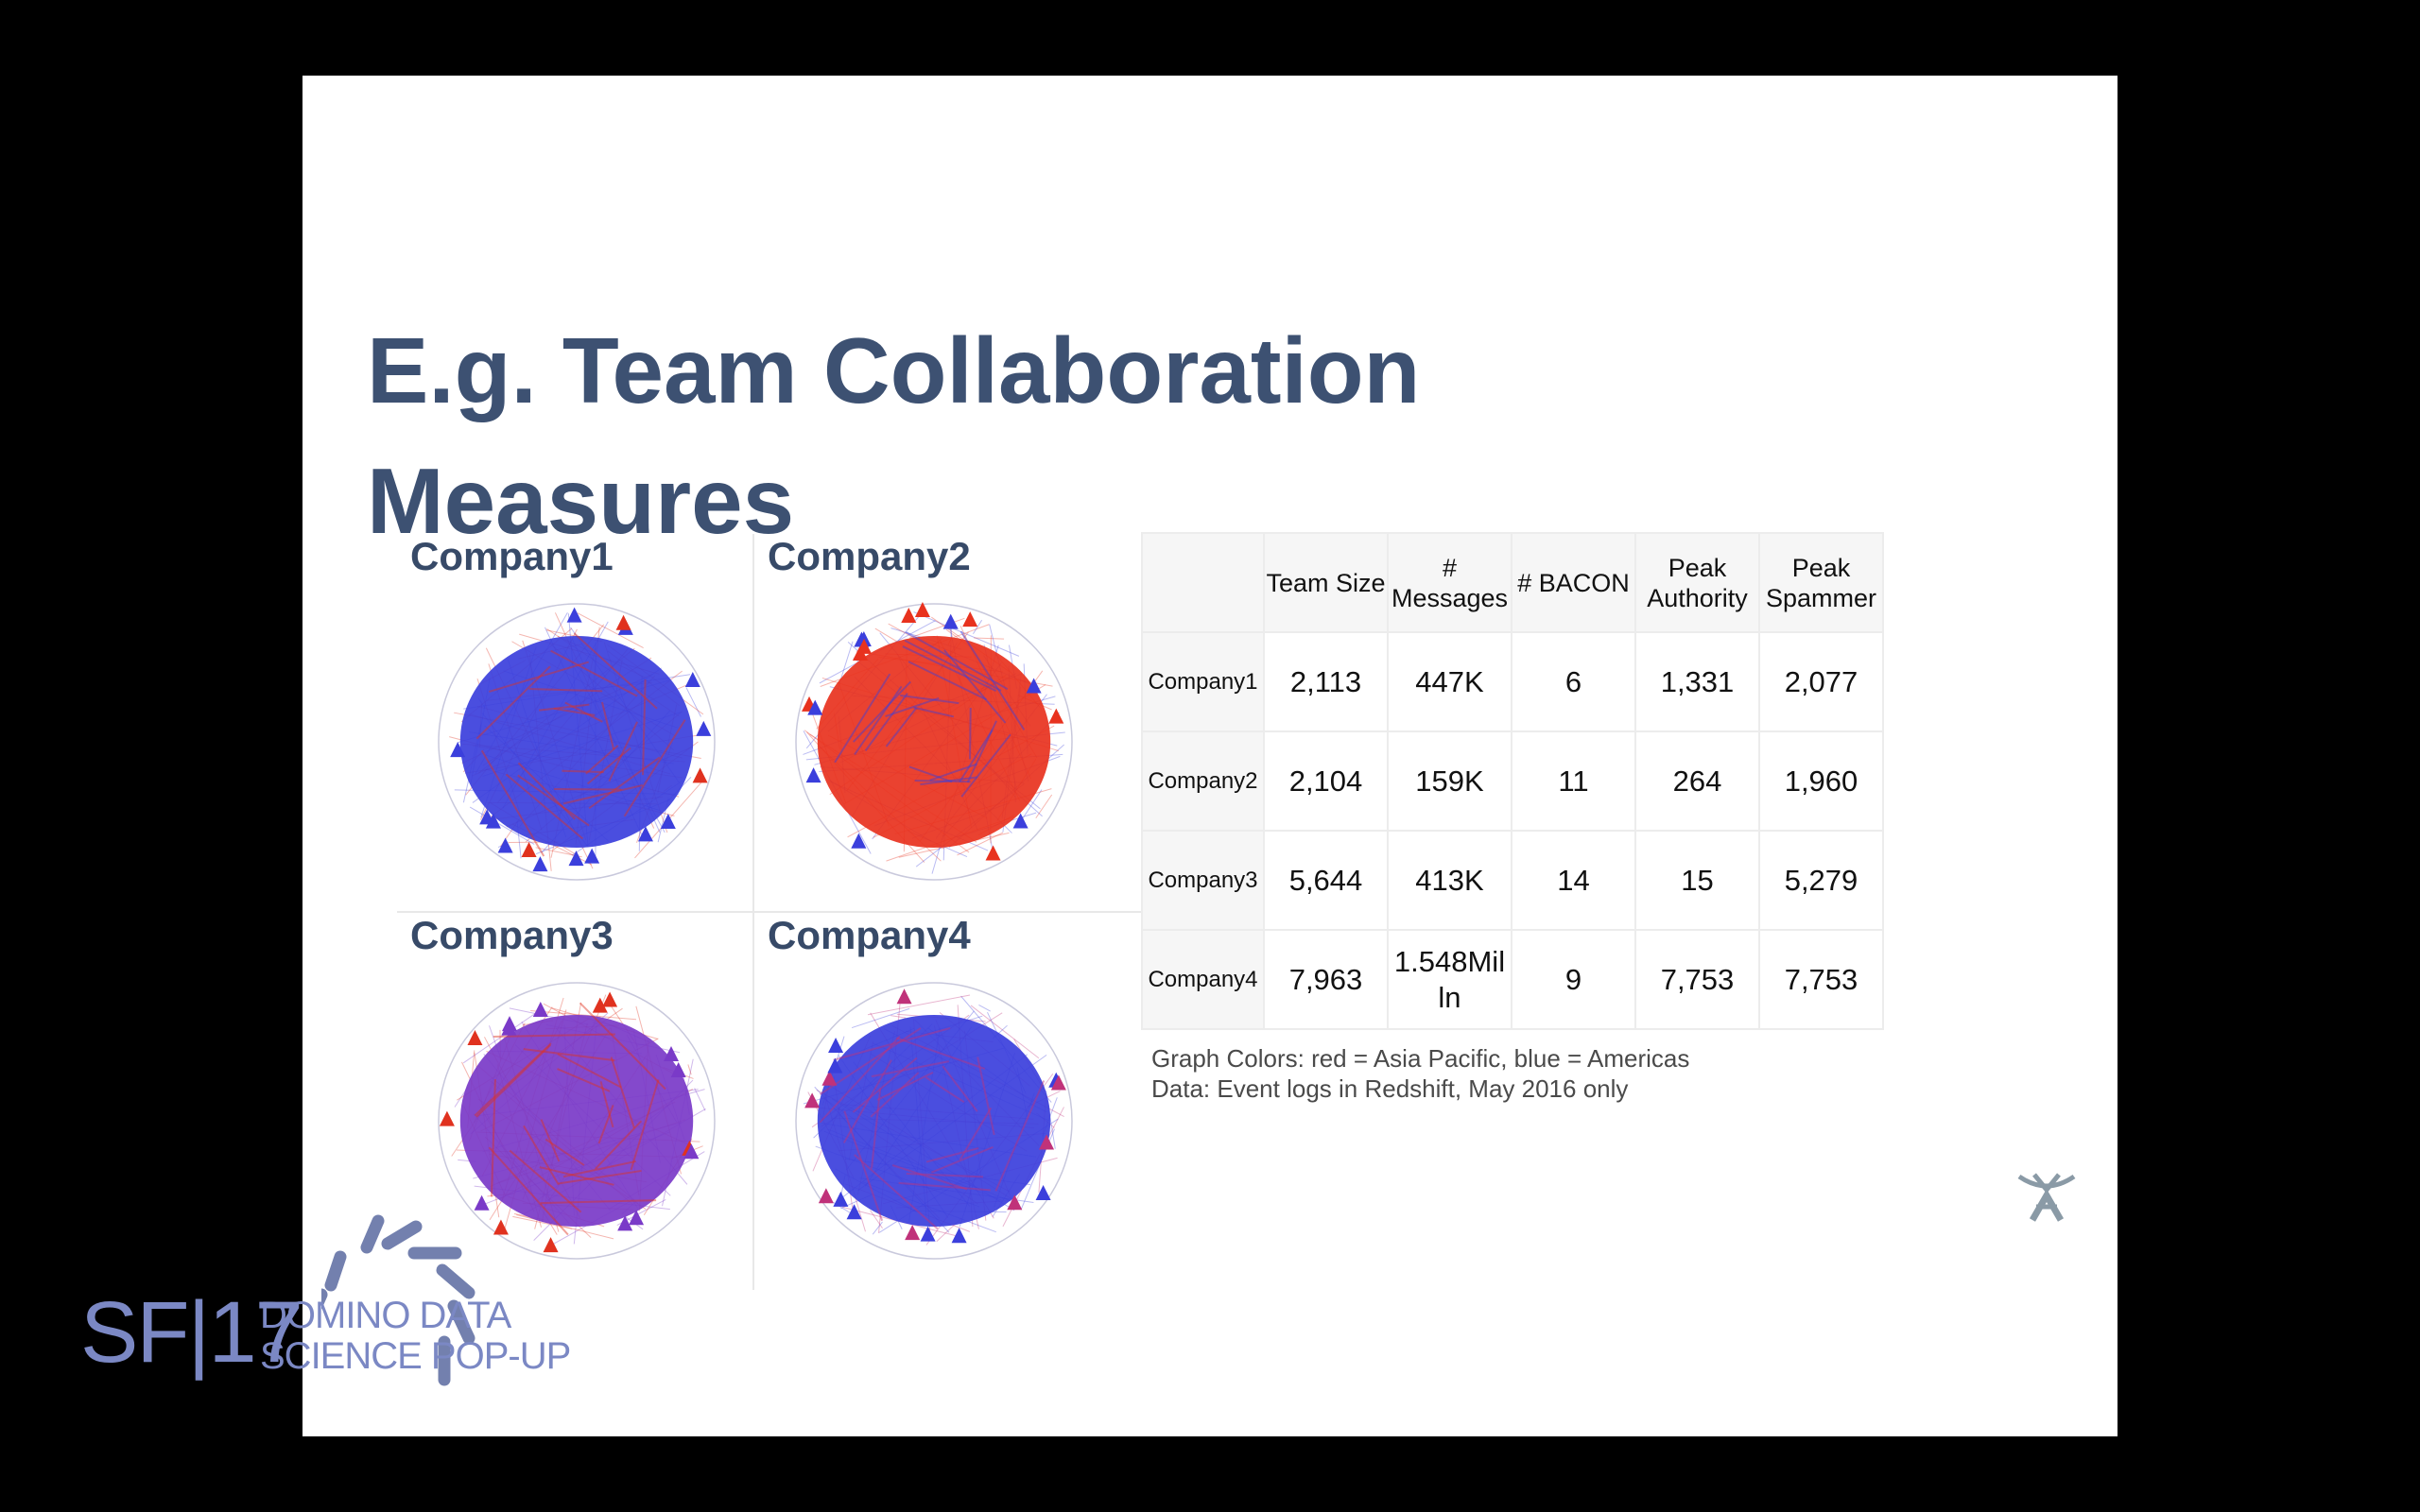 Image resolution: width=2420 pixels, height=1512 pixels. I want to click on column-header: # Messages, so click(1449, 582).